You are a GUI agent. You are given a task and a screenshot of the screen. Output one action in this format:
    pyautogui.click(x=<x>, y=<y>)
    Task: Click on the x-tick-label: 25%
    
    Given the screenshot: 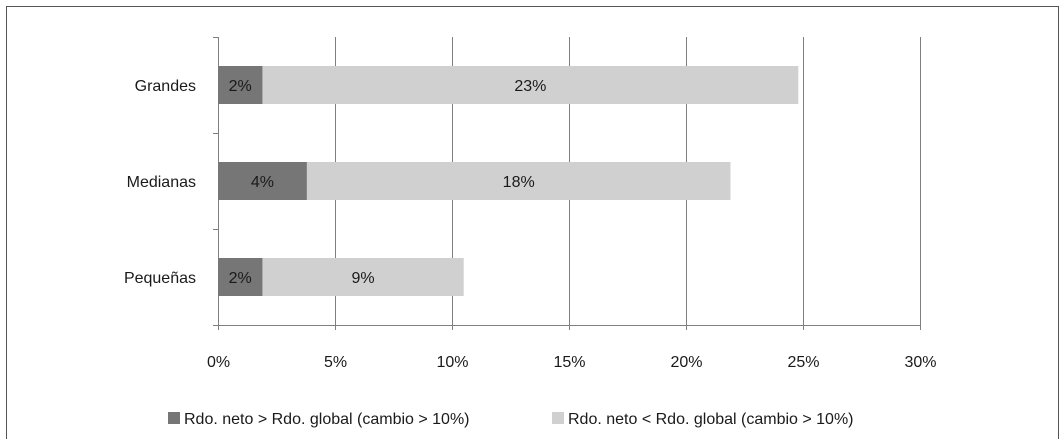 What is the action you would take?
    pyautogui.click(x=803, y=362)
    